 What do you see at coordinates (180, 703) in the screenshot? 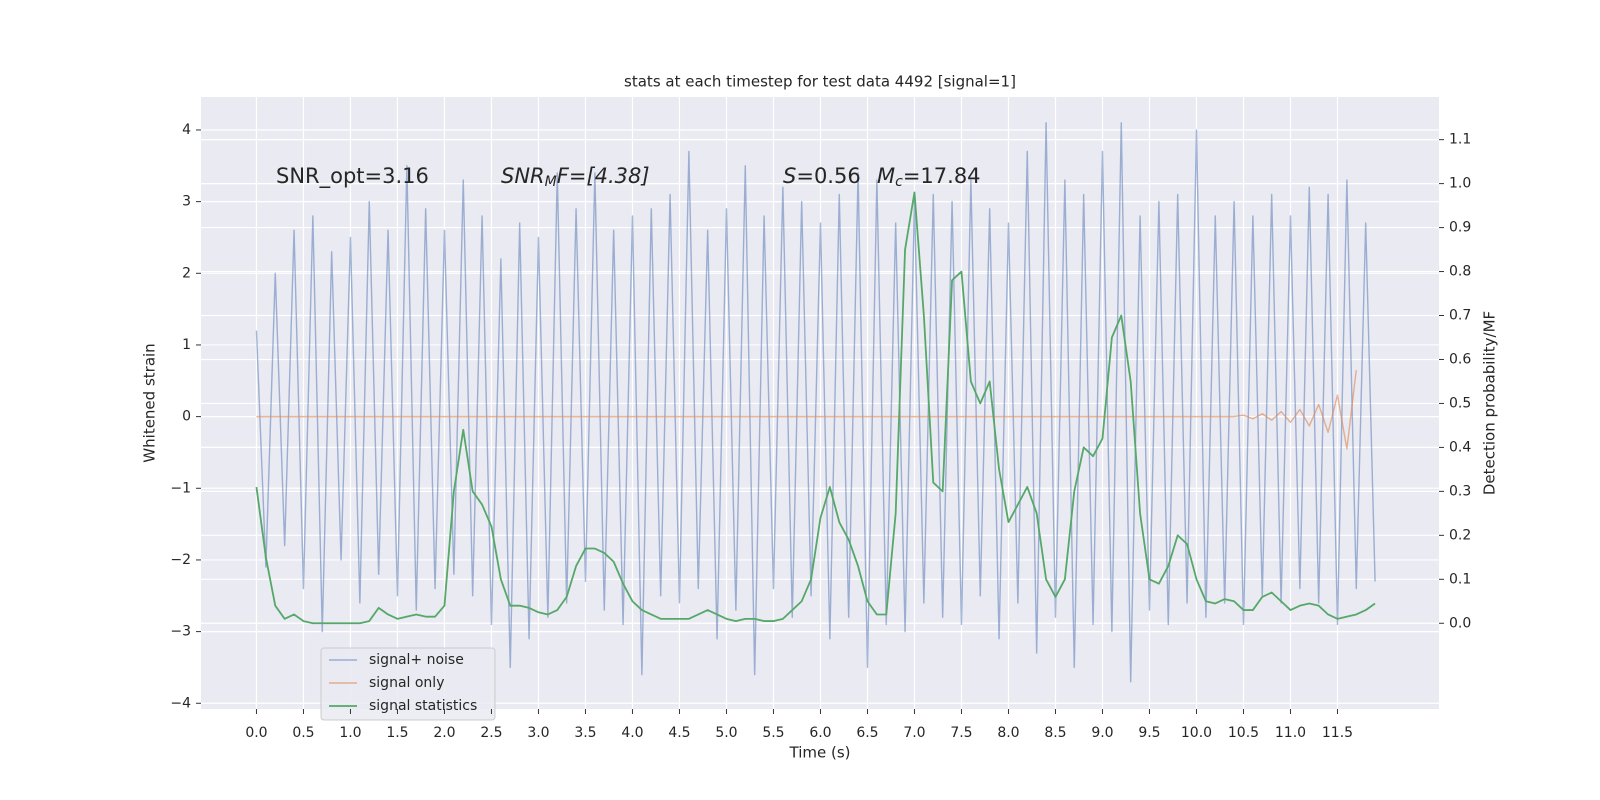
I see `y-tick-label: −4` at bounding box center [180, 703].